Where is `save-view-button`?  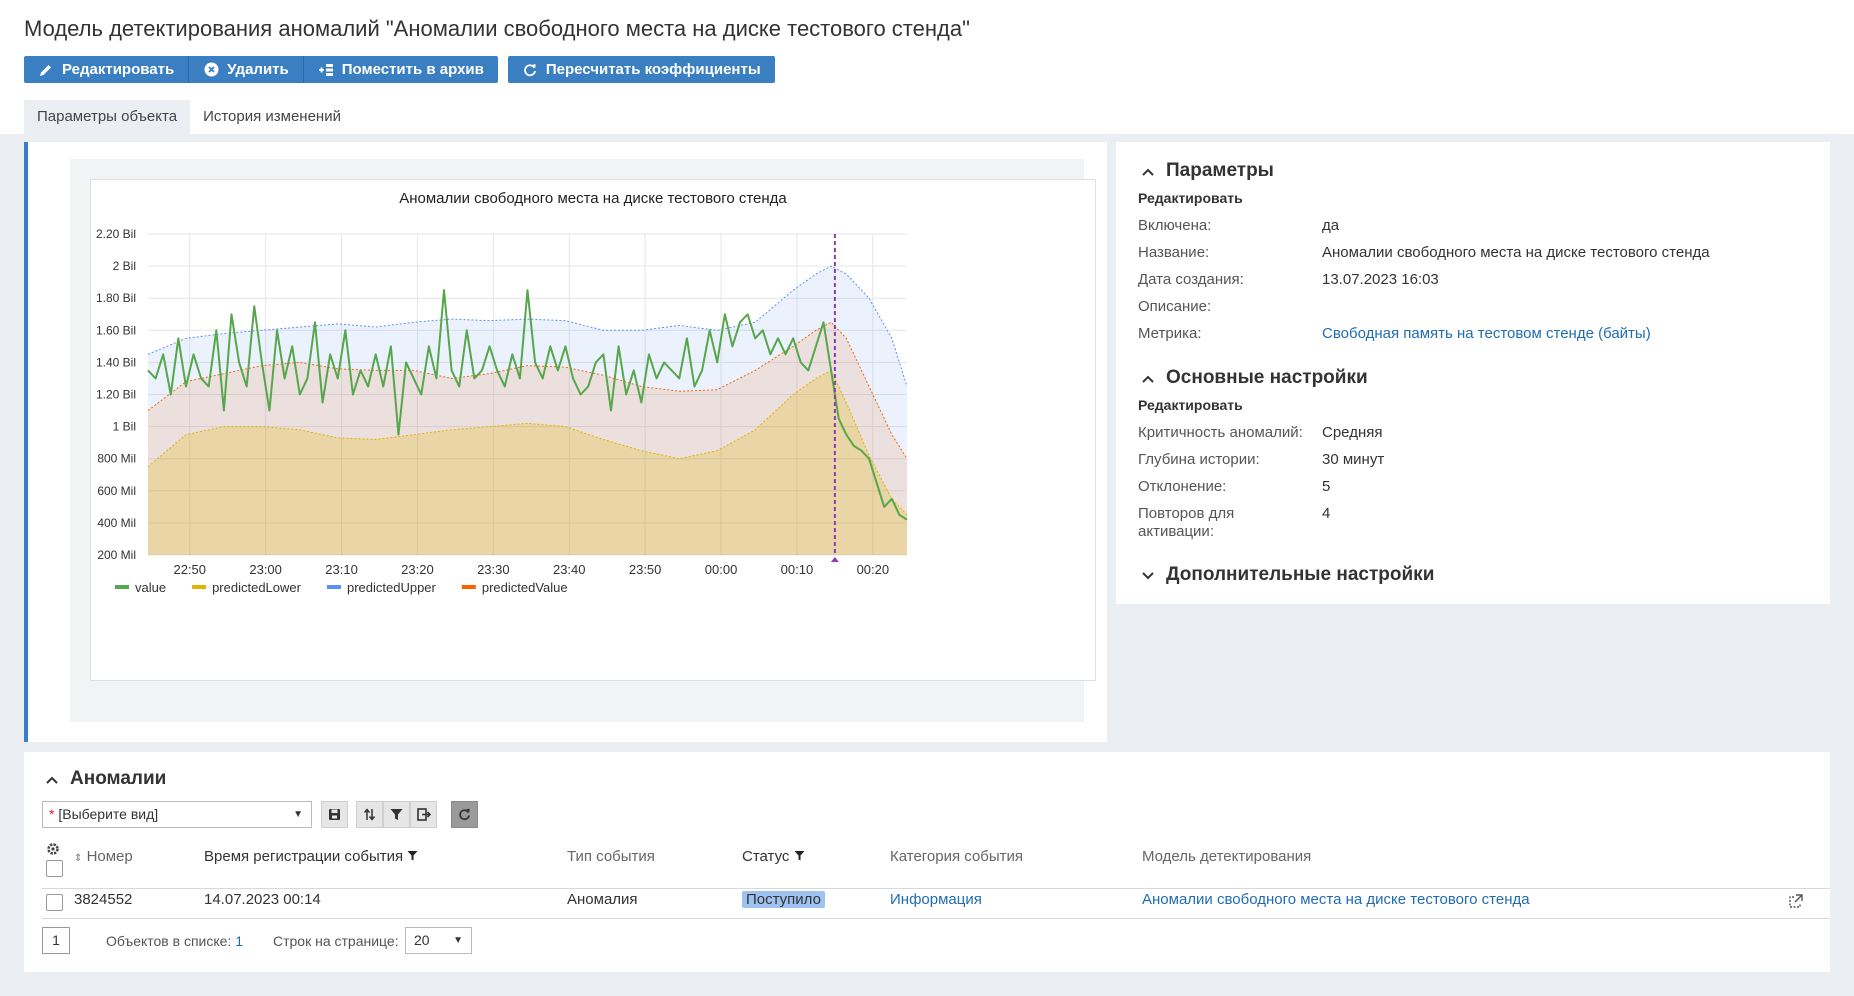 save-view-button is located at coordinates (334, 814).